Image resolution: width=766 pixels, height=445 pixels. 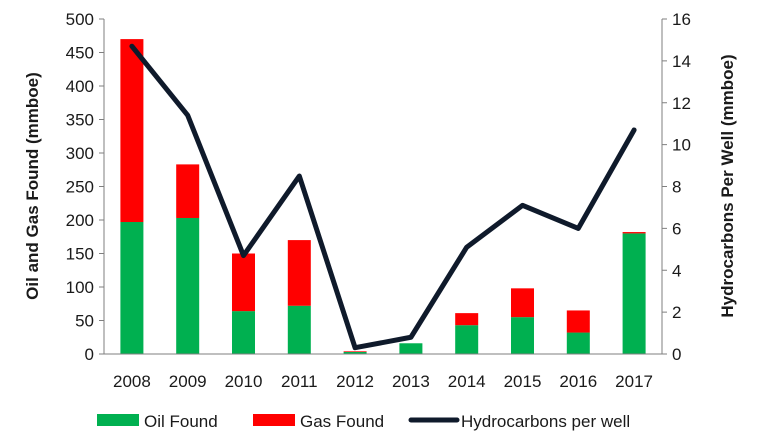 I want to click on bar-oil-found-2015, so click(x=522, y=335).